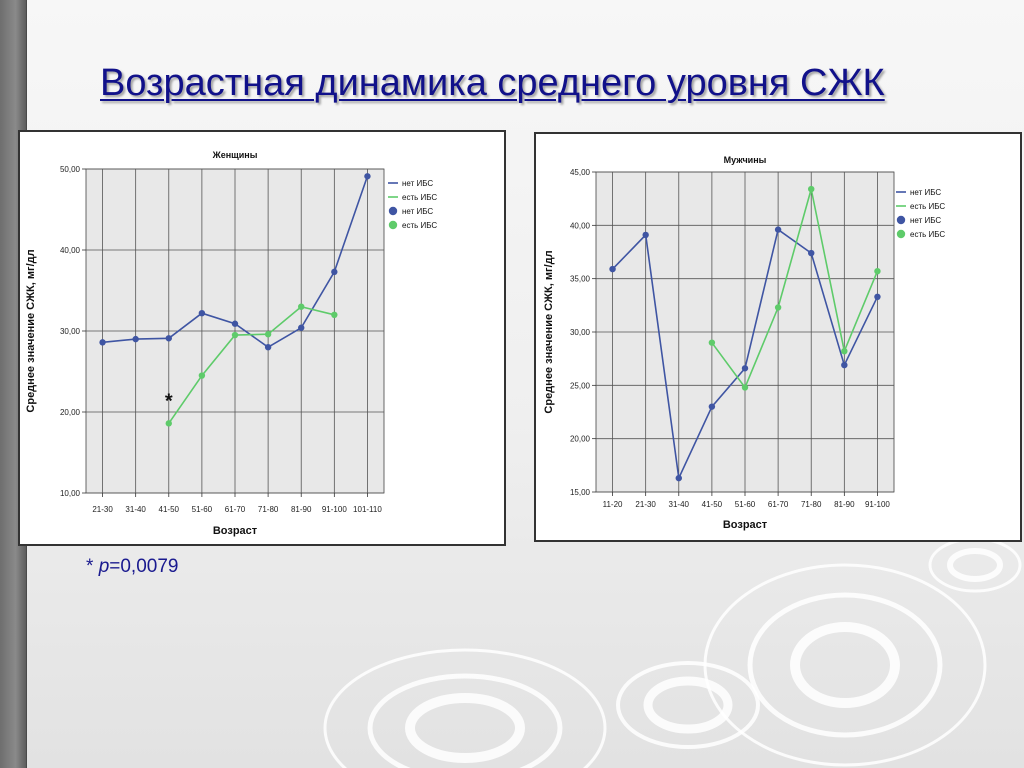  What do you see at coordinates (70, 493) in the screenshot?
I see `y-tick-label: 10,00` at bounding box center [70, 493].